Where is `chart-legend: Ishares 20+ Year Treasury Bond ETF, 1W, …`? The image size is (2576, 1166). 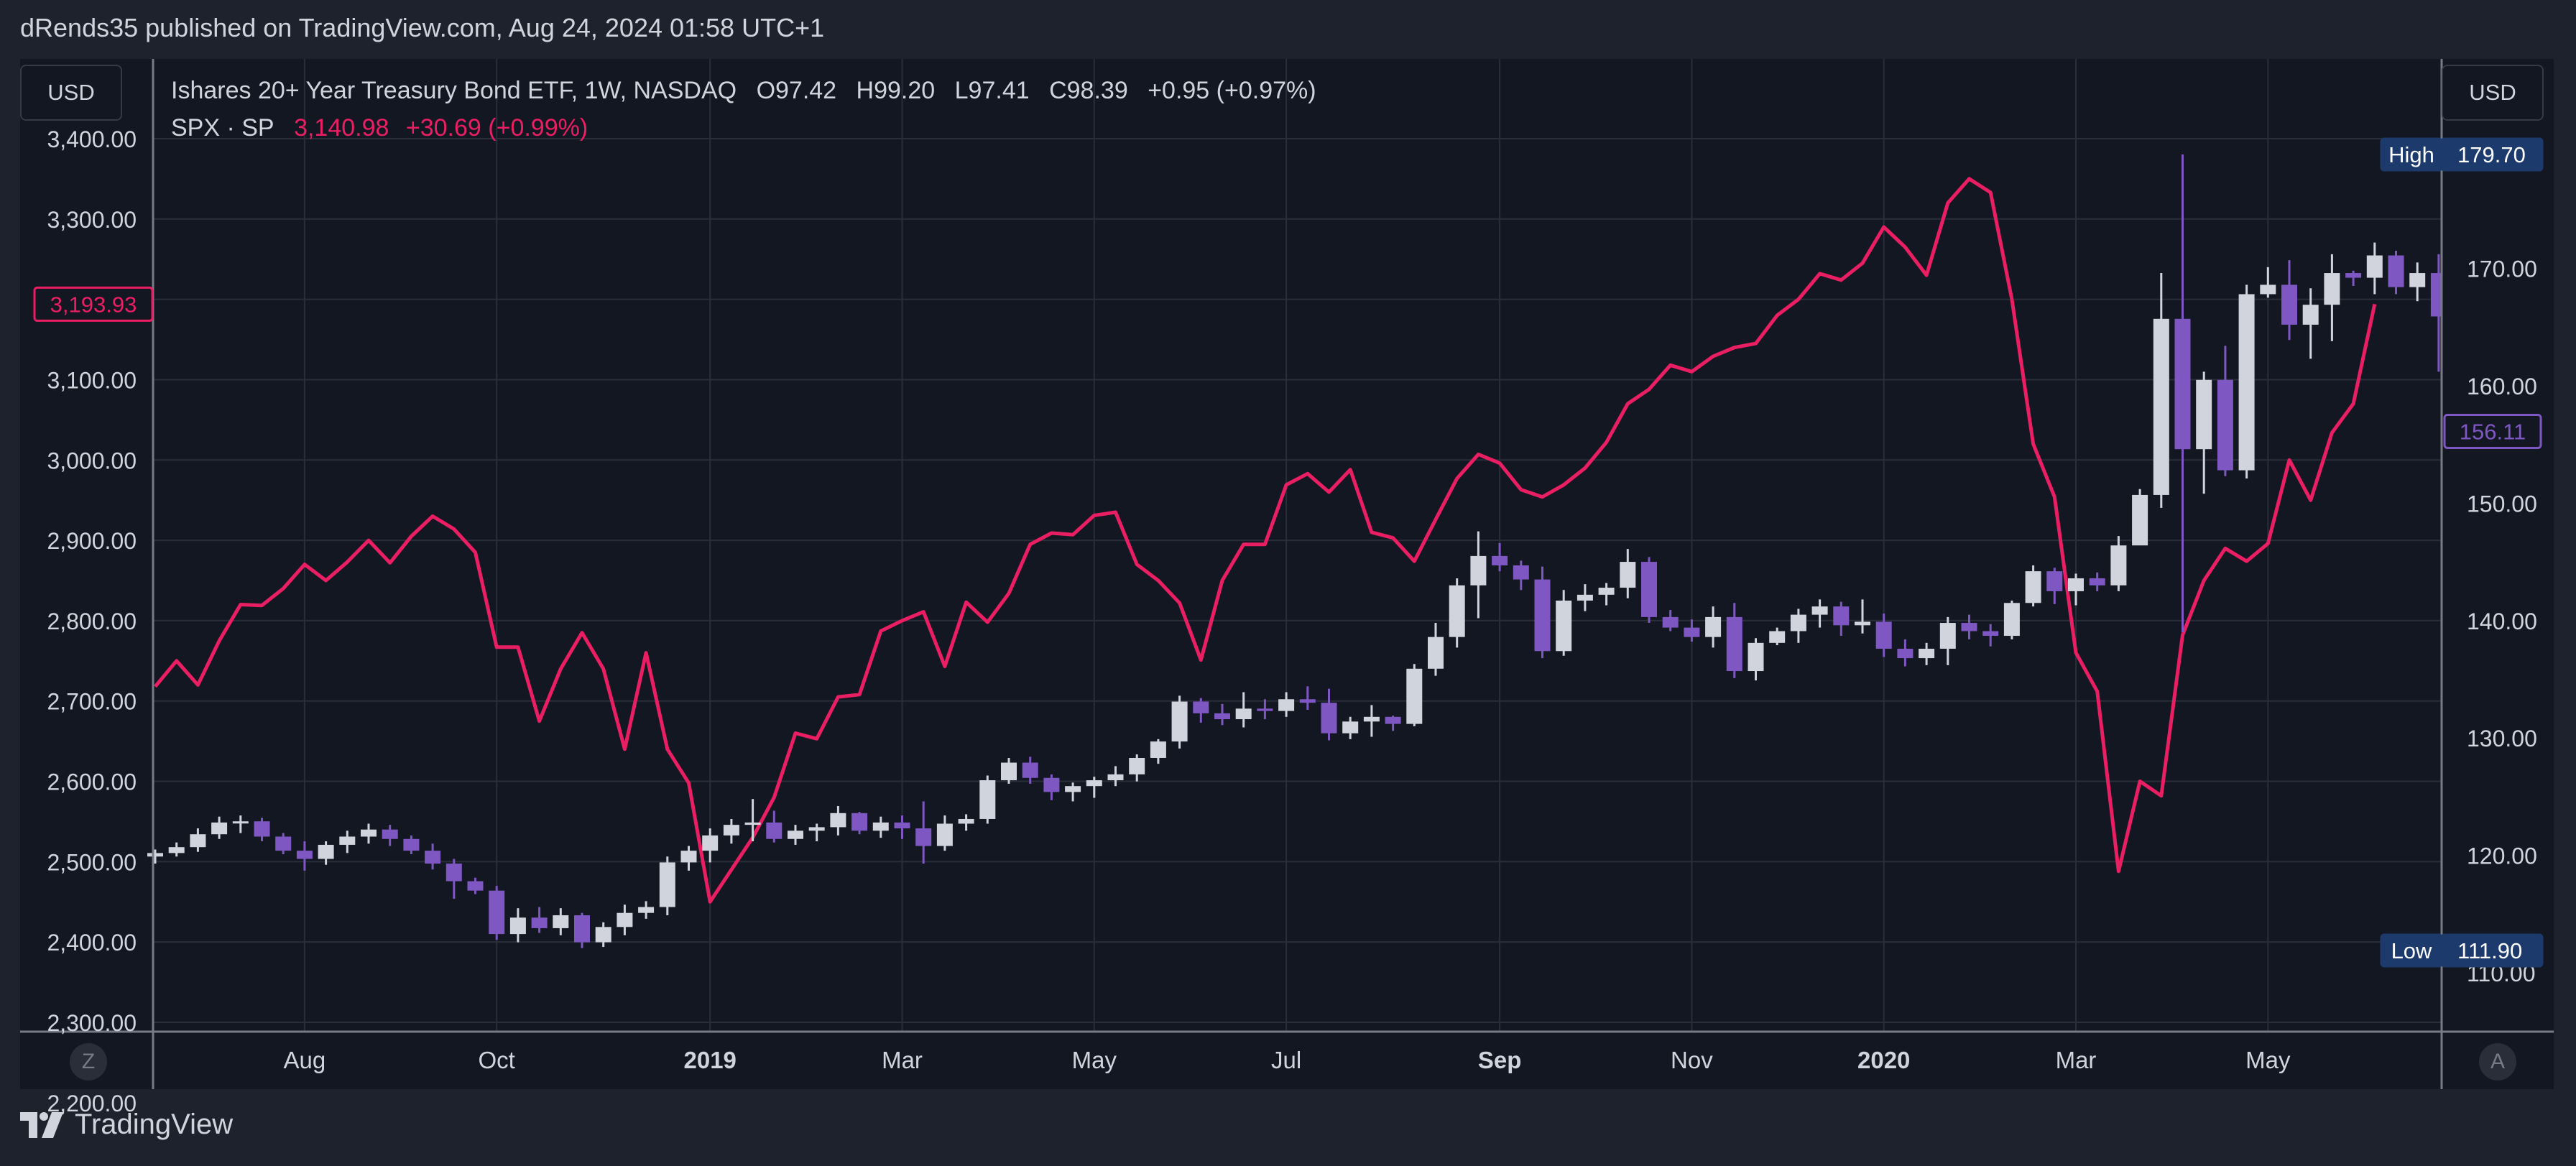
chart-legend: Ishares 20+ Year Treasury Bond ETF, 1W, … is located at coordinates (750, 109).